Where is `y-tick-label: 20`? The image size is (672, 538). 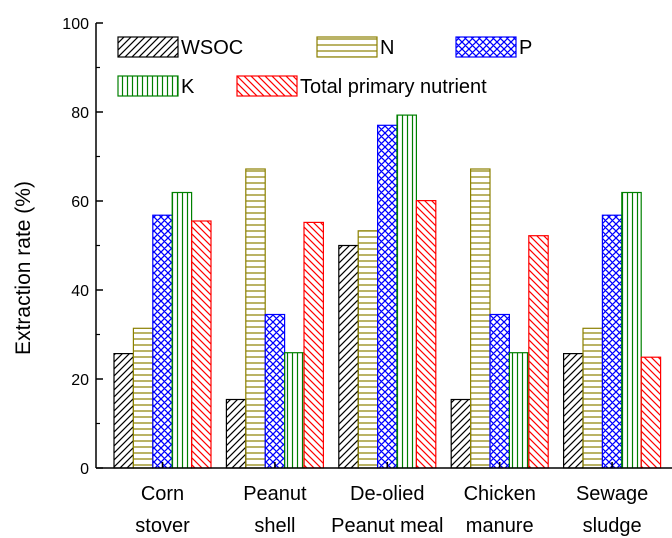 y-tick-label: 20 is located at coordinates (80, 380).